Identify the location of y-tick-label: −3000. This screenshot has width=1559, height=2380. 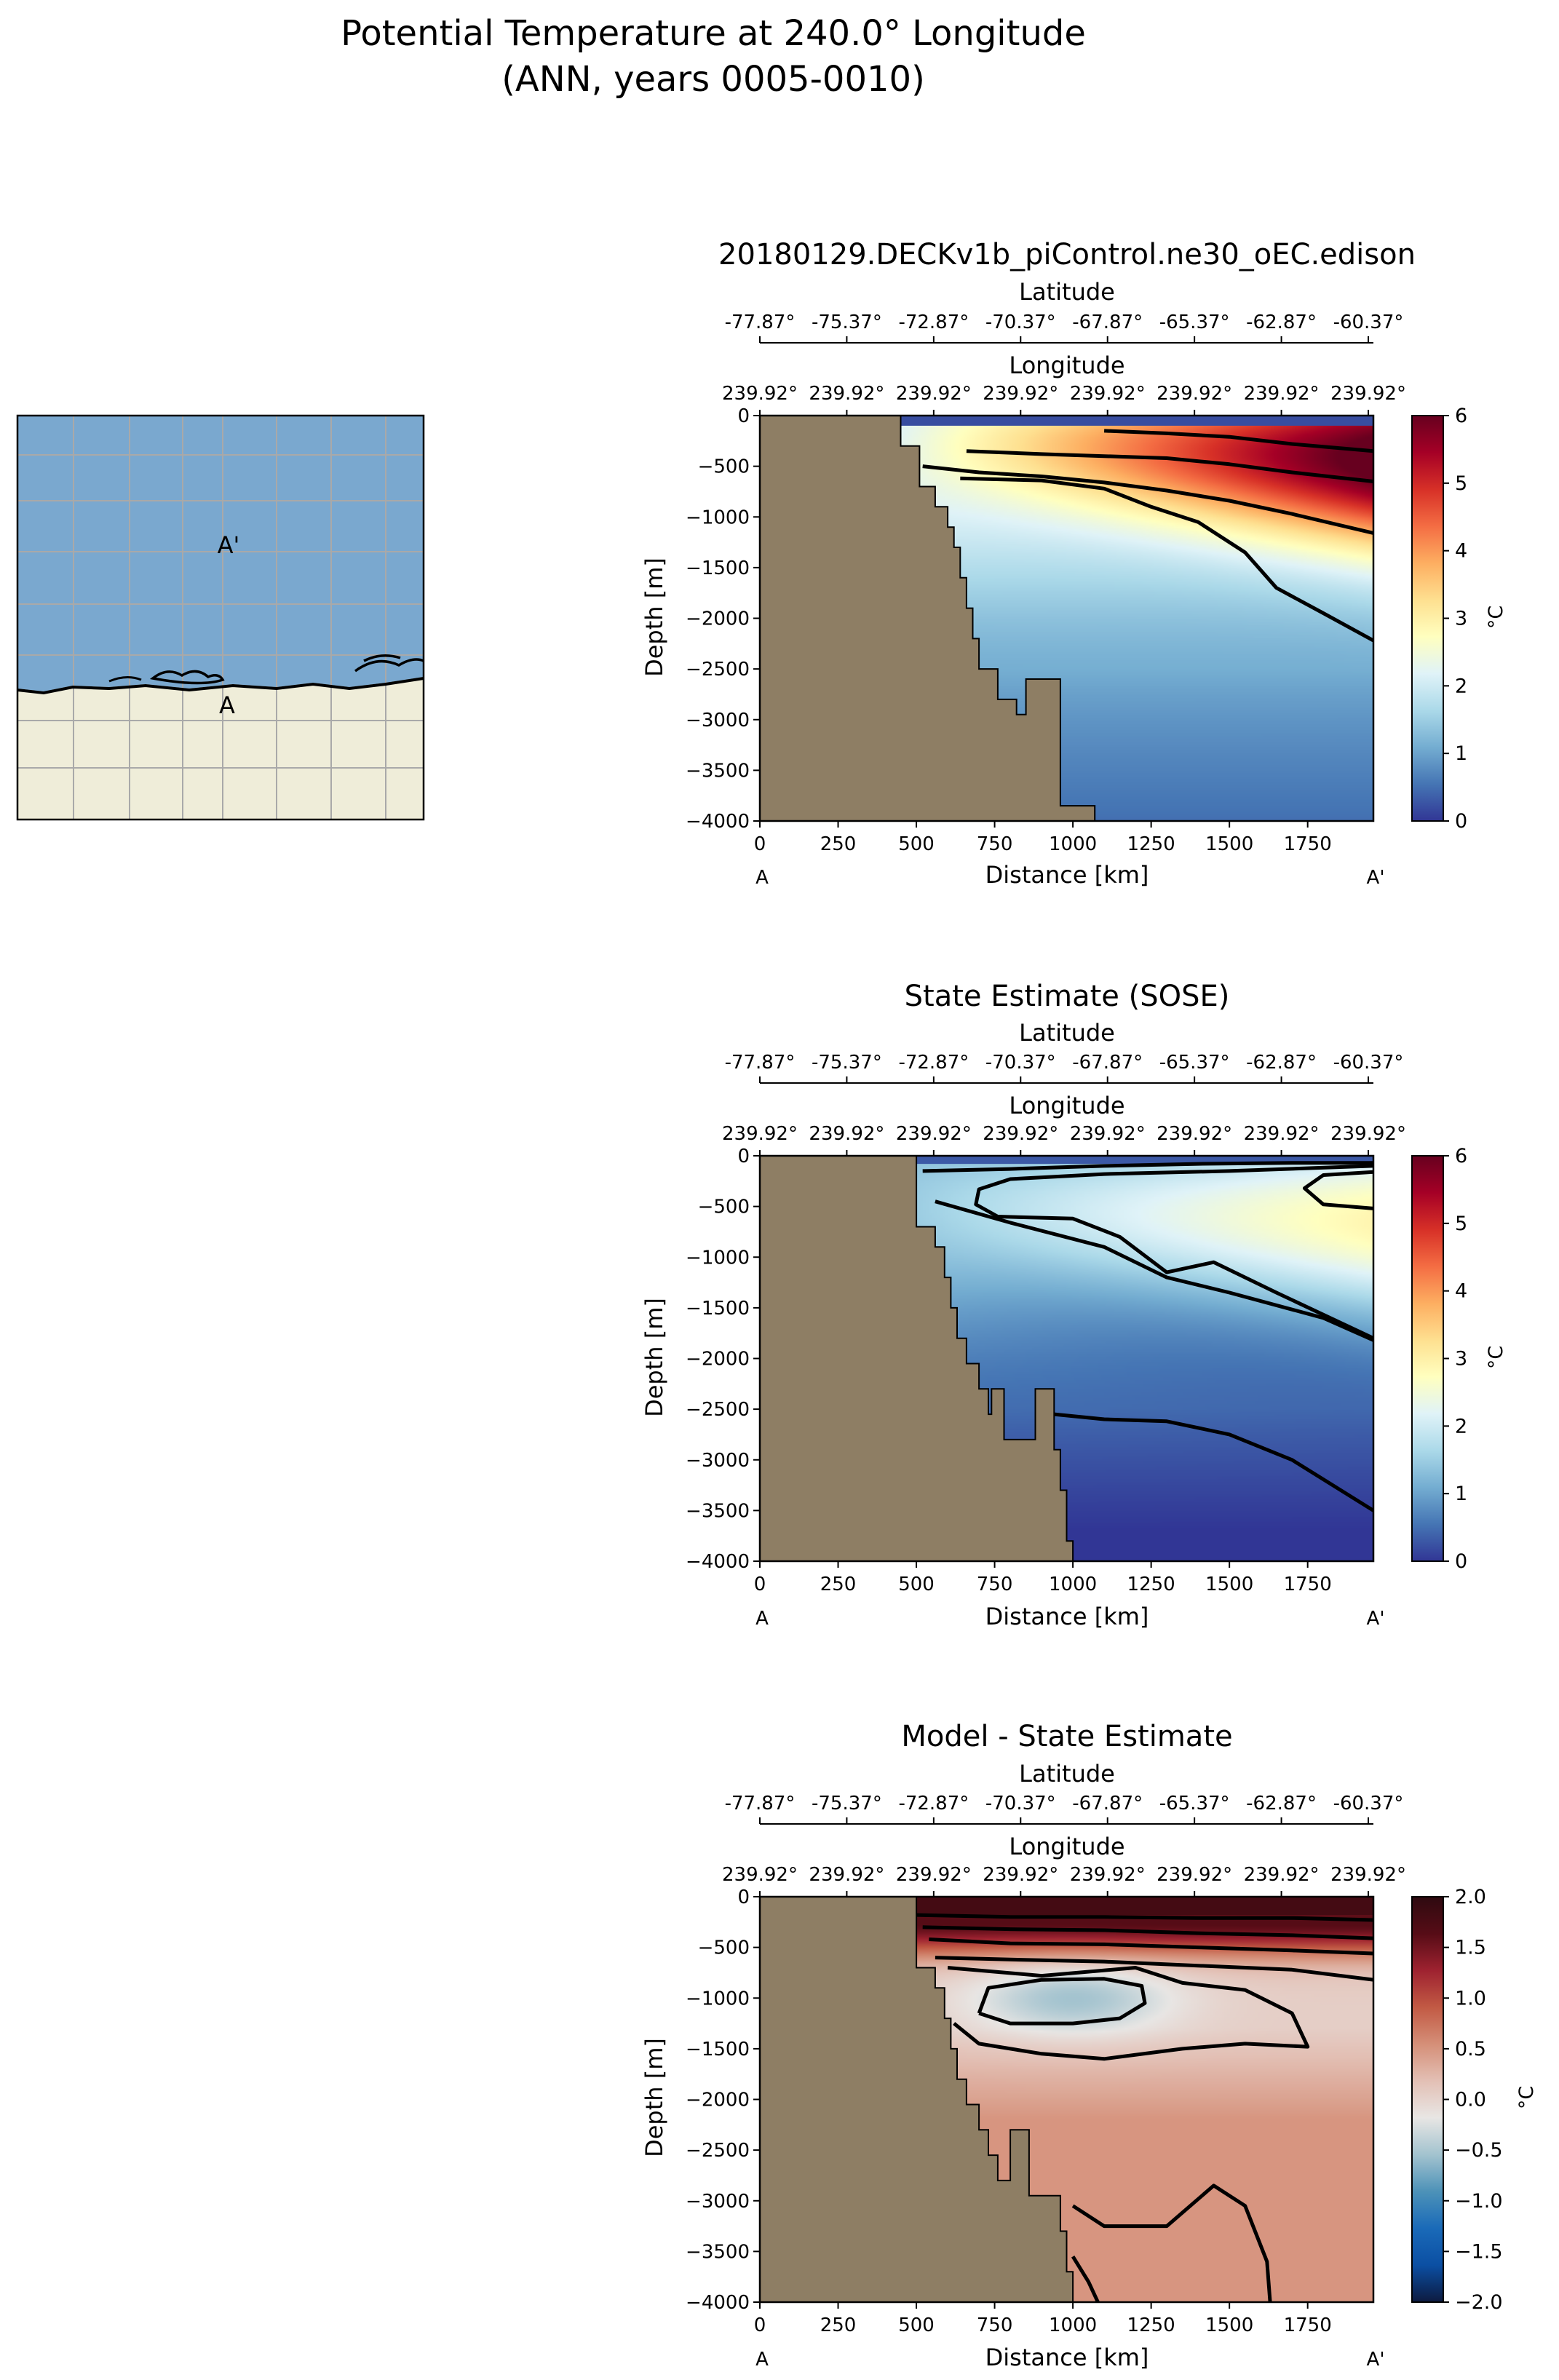
(718, 1461).